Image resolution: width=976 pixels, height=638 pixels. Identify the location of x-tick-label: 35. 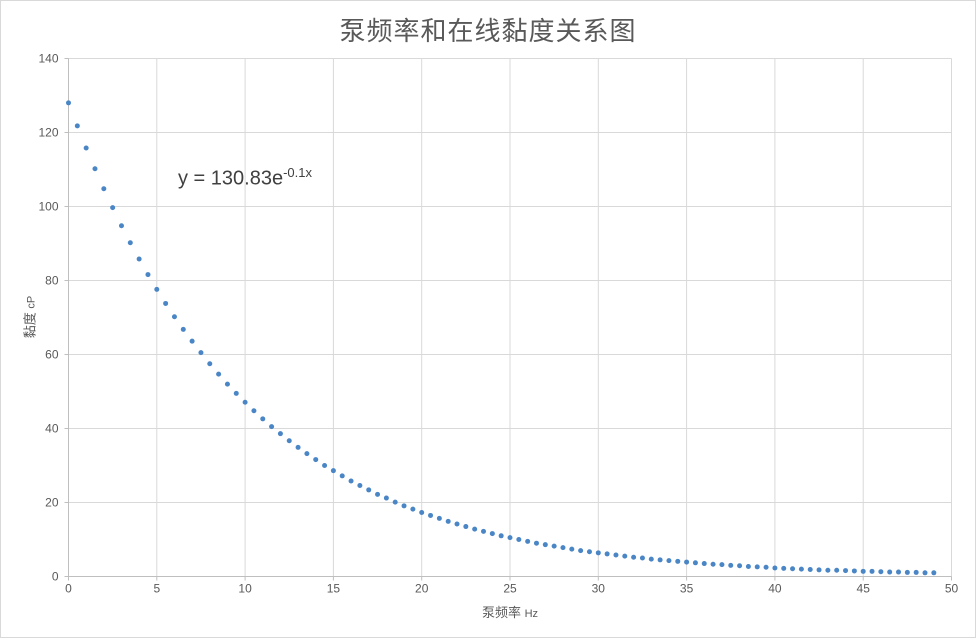
(687, 589).